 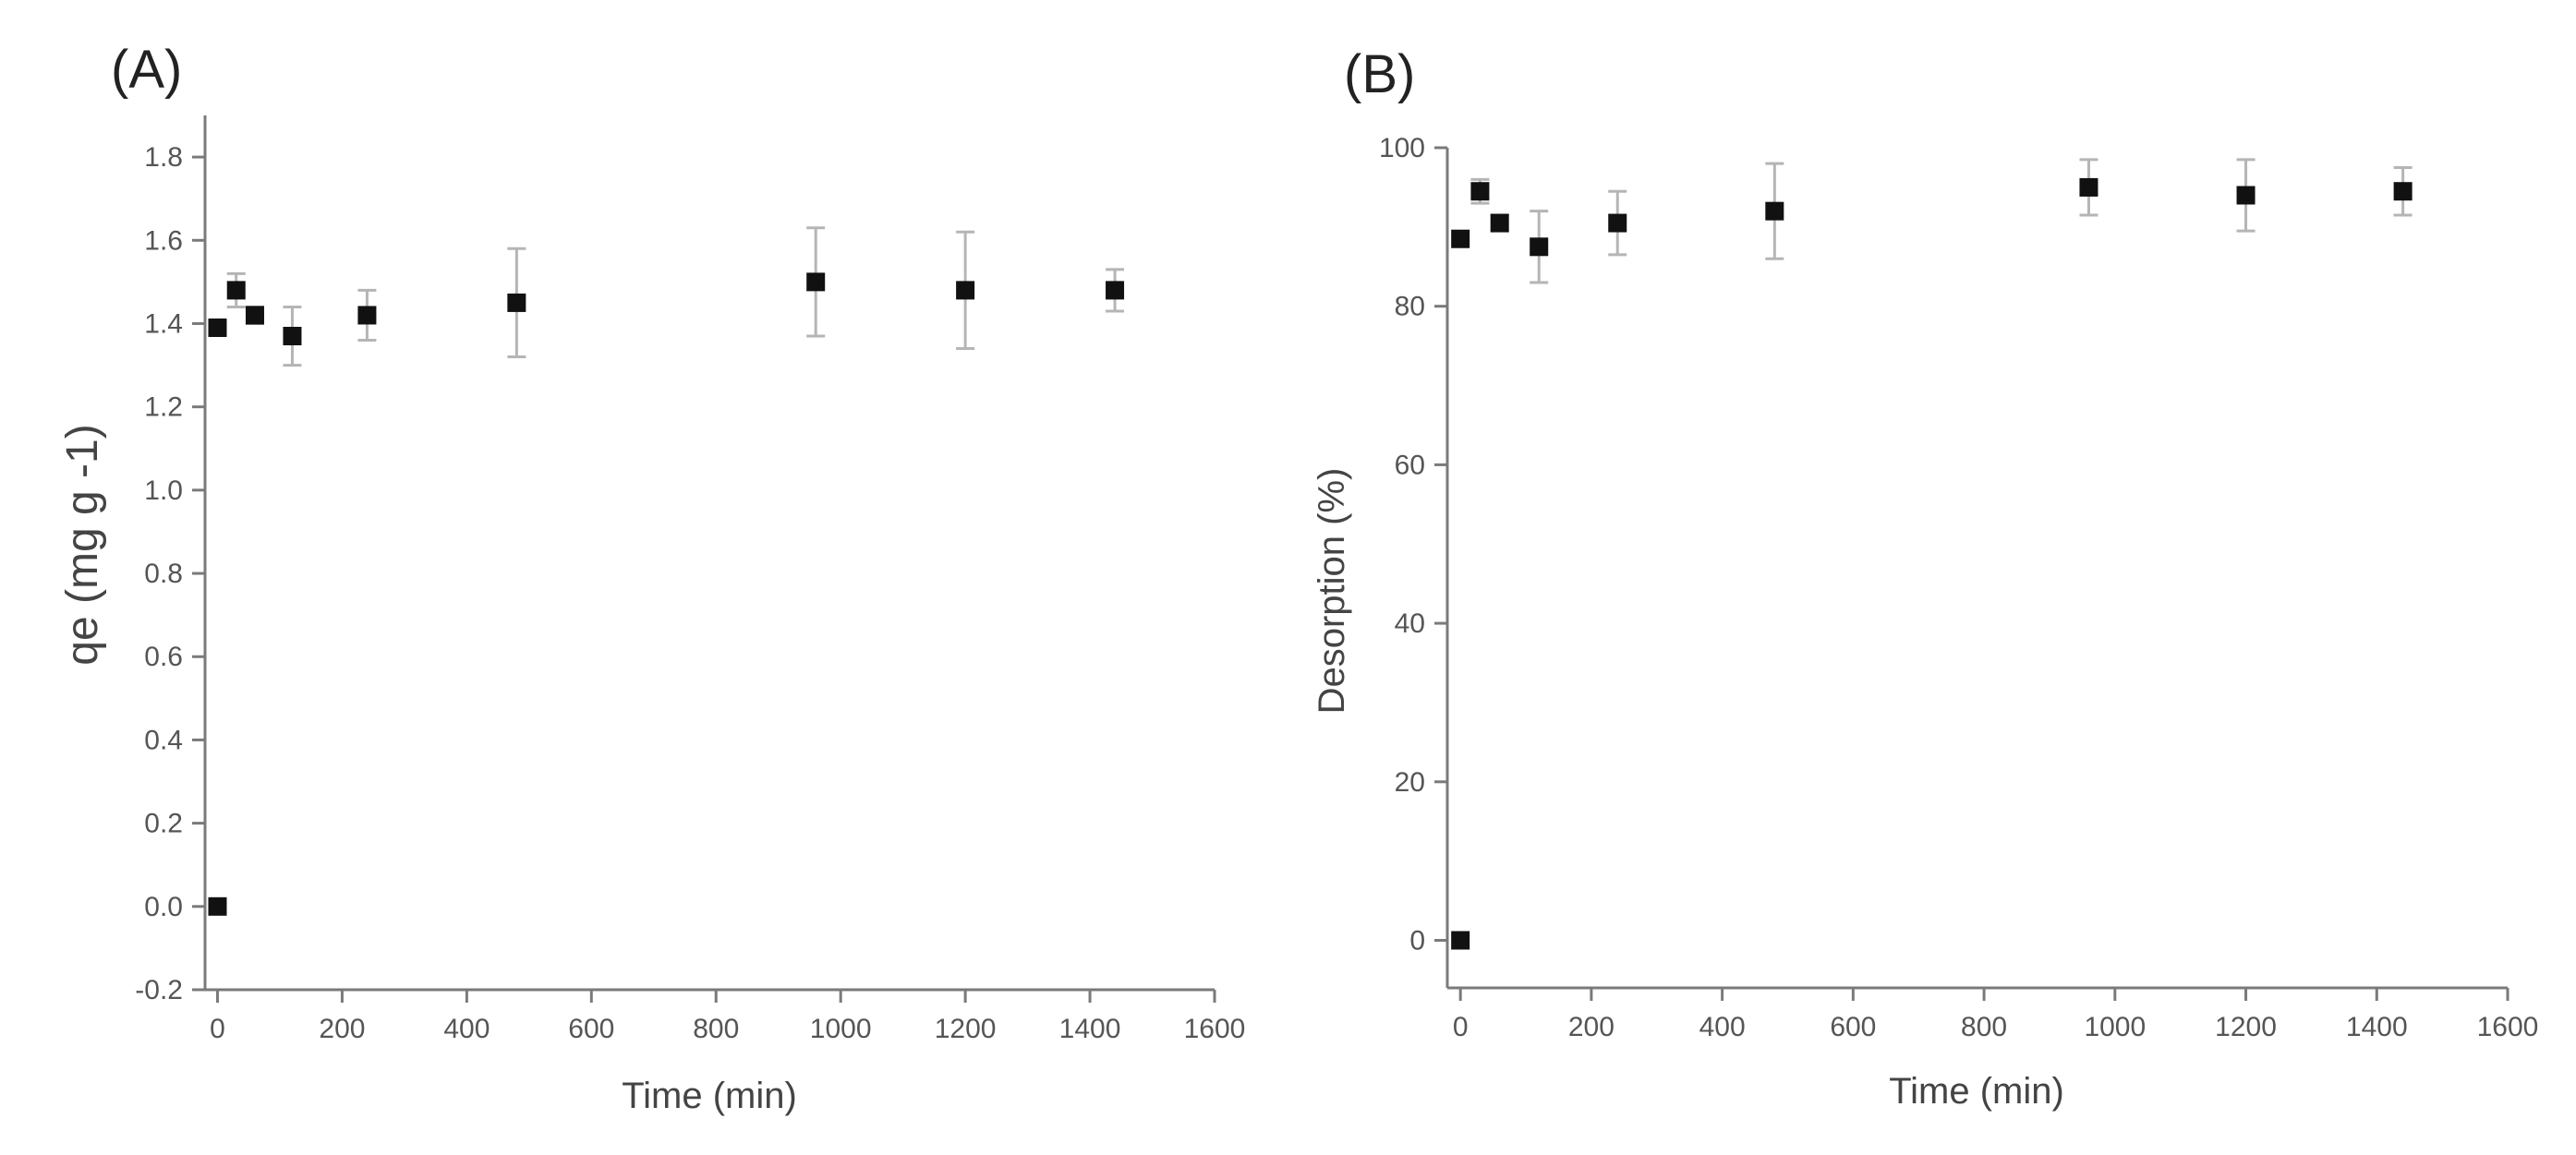 What do you see at coordinates (1410, 465) in the screenshot?
I see `y-tick-label: 60` at bounding box center [1410, 465].